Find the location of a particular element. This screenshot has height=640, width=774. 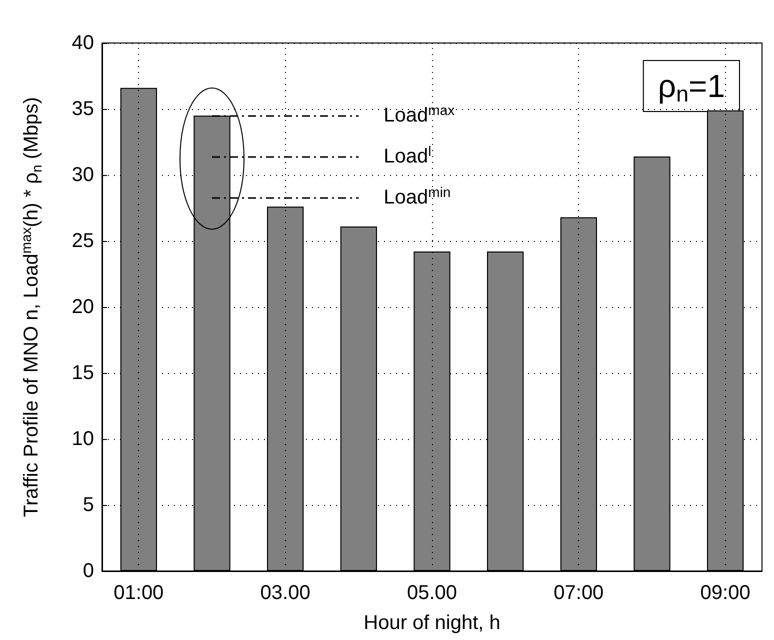

x-tick-label: 07:00 is located at coordinates (579, 593).